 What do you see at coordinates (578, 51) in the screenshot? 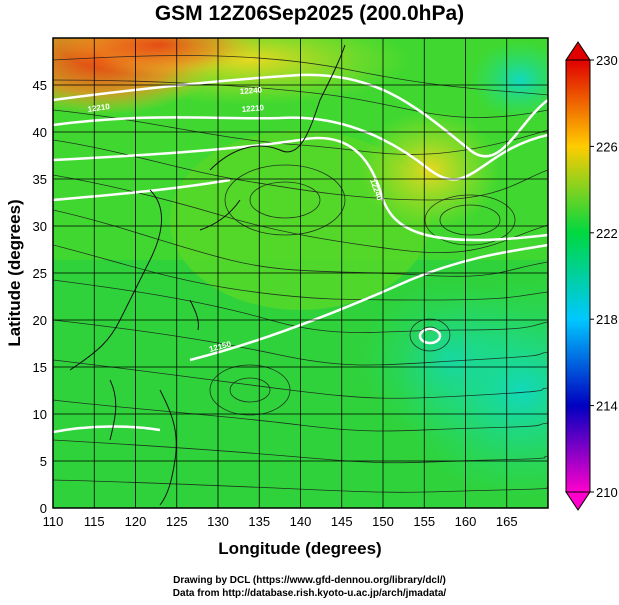
I see `colorbar-max-arrow` at bounding box center [578, 51].